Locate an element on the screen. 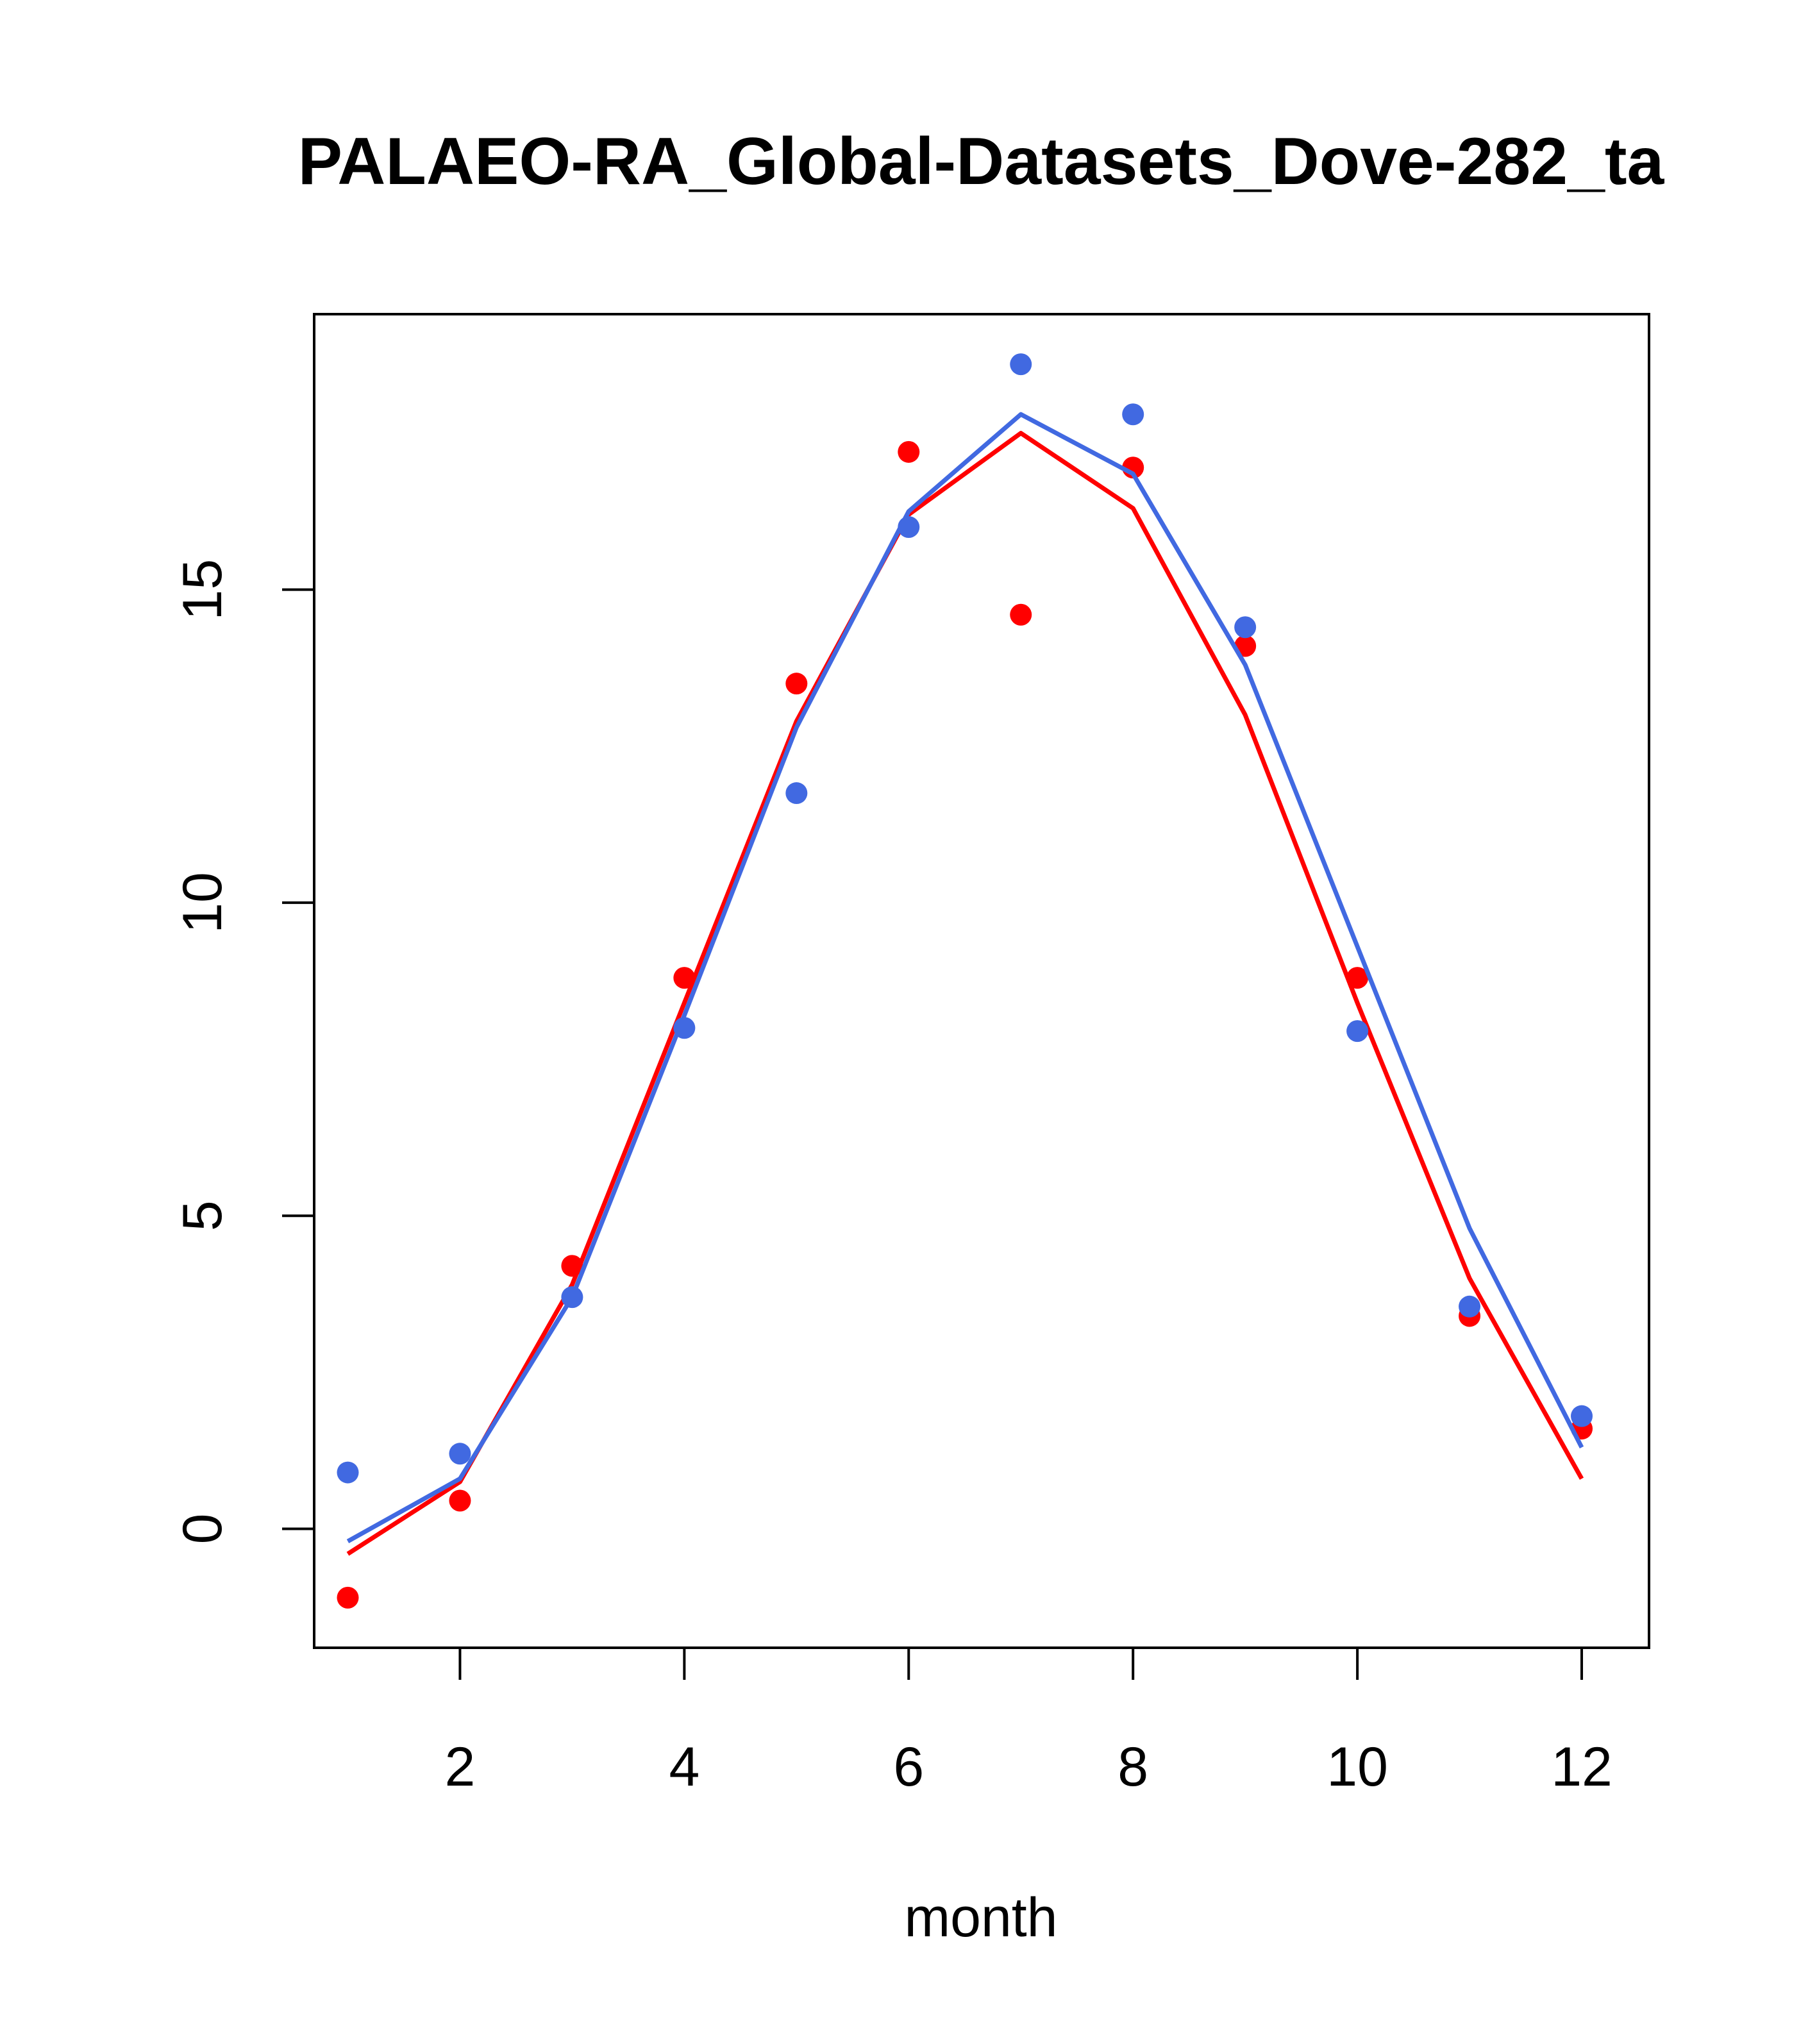 The image size is (1817, 2044). y-tick-label: 0 is located at coordinates (202, 1530).